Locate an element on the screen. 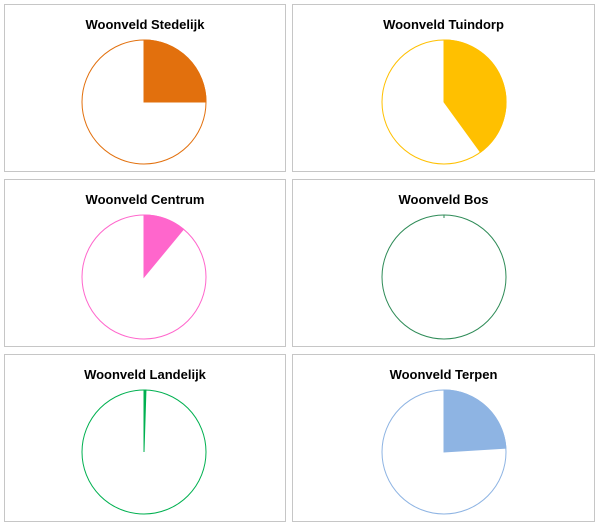  chart-title: Woonveld Tuindorp is located at coordinates (443, 24).